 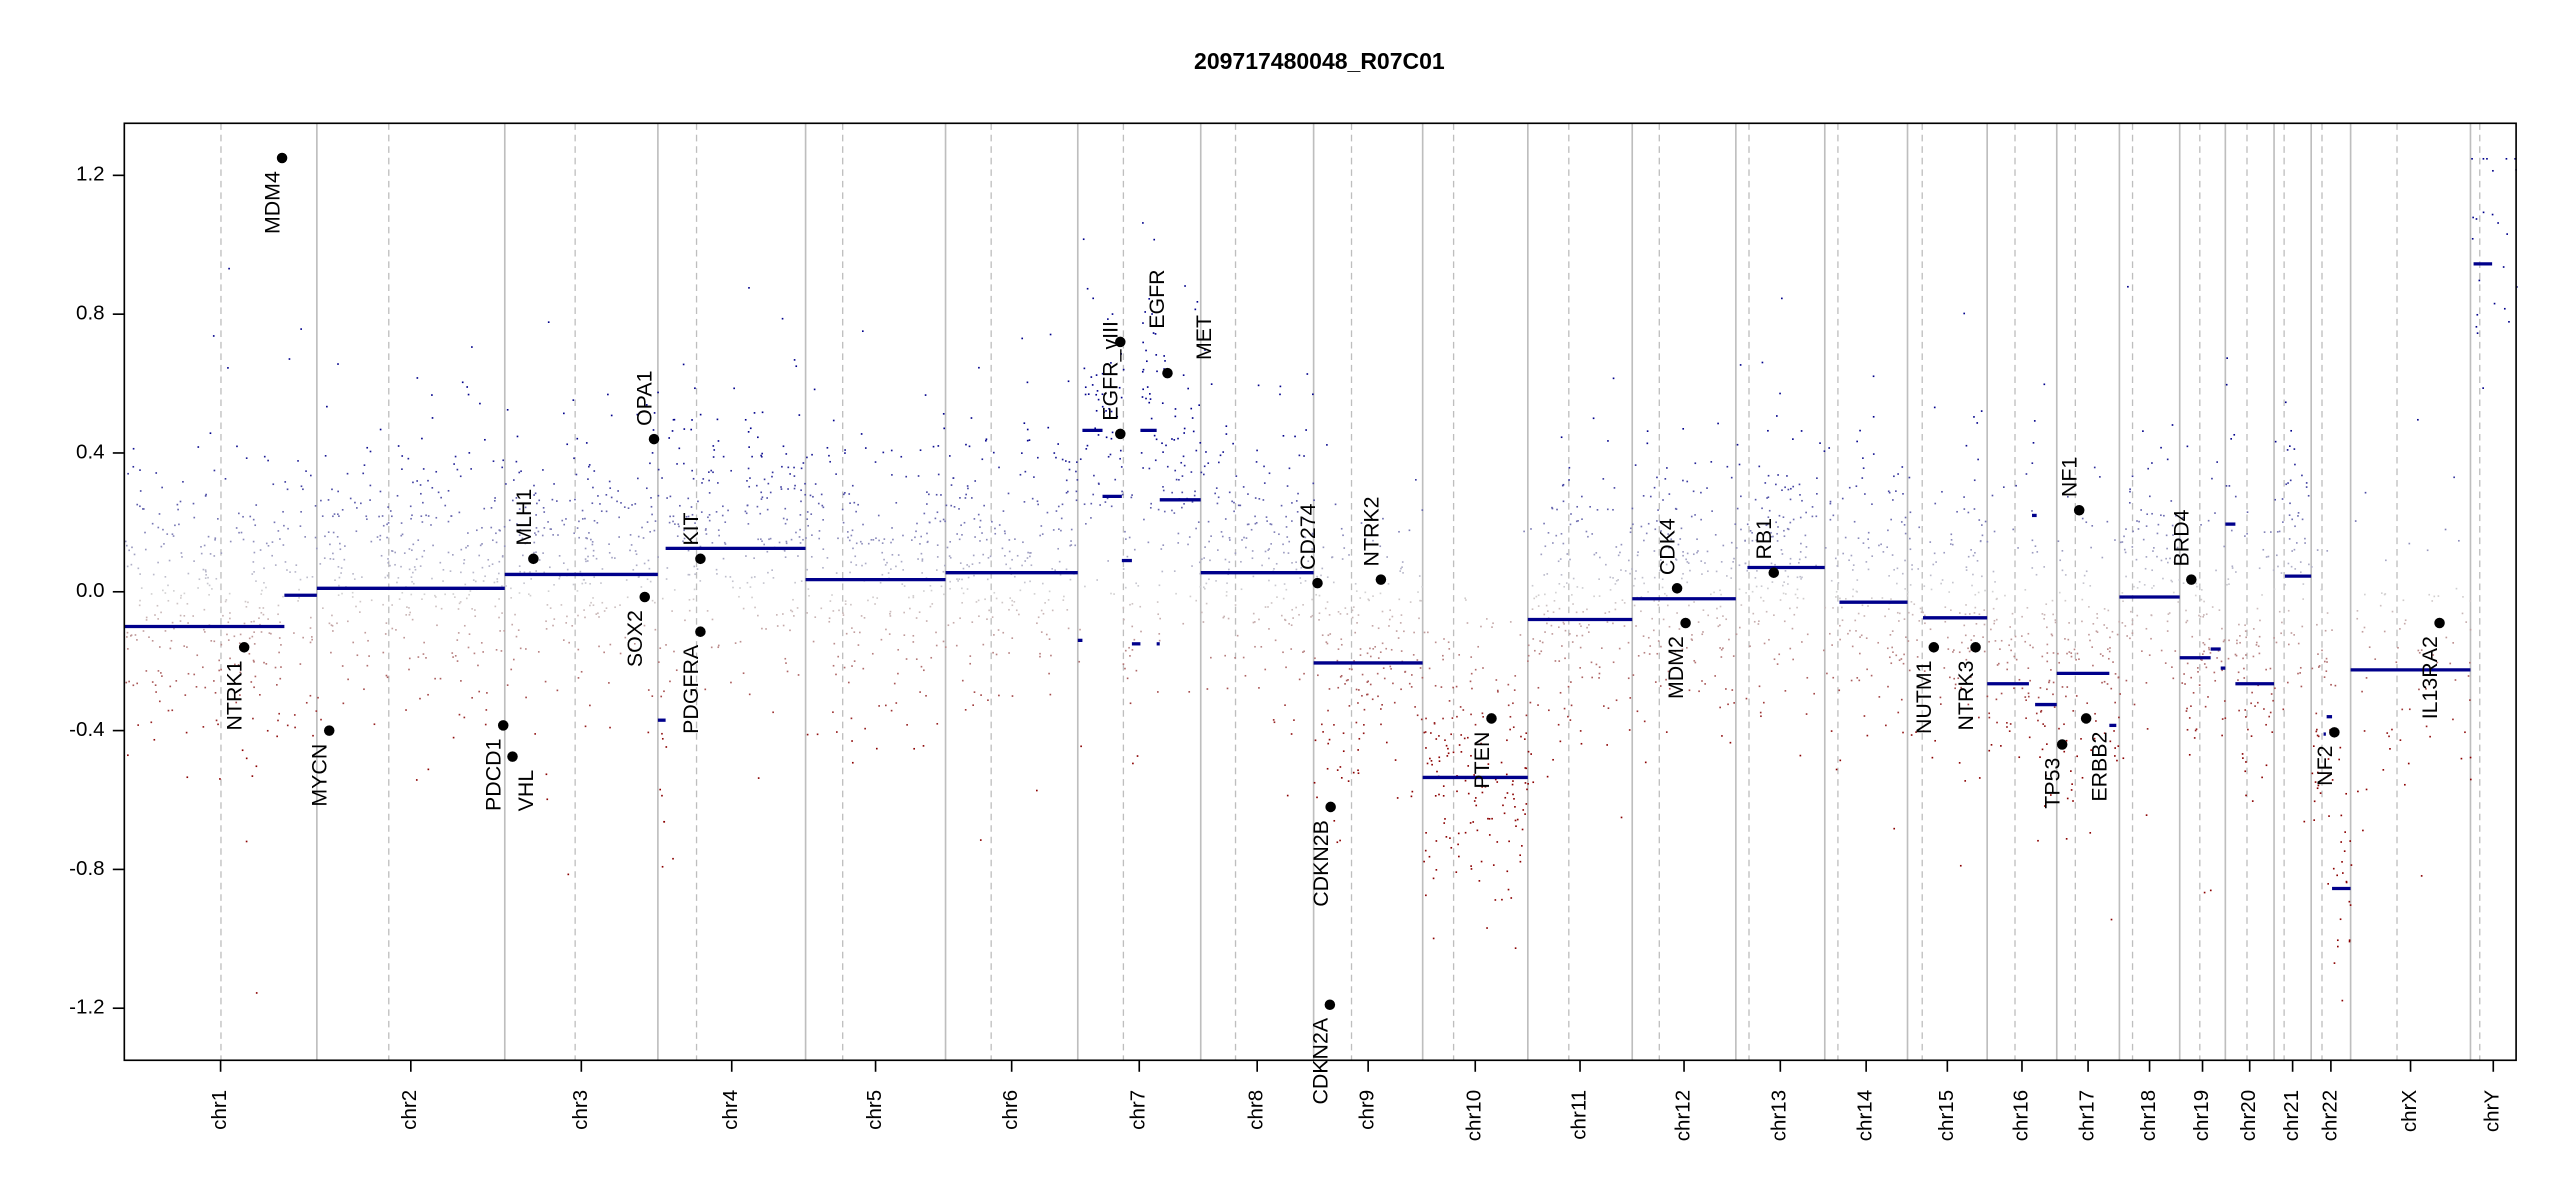 What do you see at coordinates (644, 597) in the screenshot?
I see `gene-point` at bounding box center [644, 597].